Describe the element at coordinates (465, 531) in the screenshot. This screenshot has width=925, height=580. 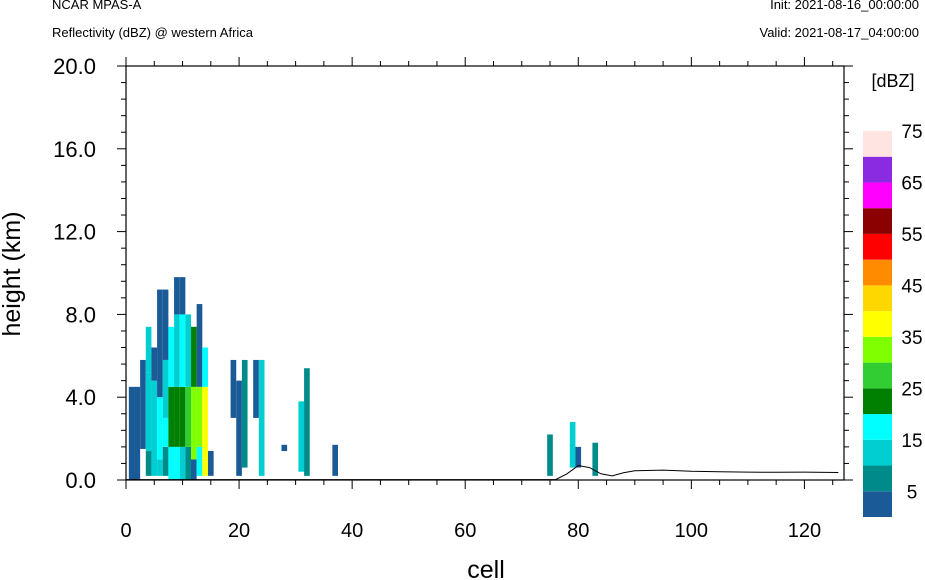
I see `x-tick-label: 60` at that location.